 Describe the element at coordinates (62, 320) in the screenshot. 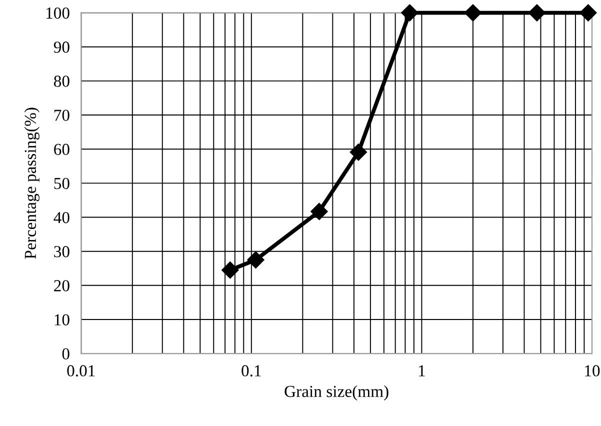

I see `y-tick-label: 10` at that location.